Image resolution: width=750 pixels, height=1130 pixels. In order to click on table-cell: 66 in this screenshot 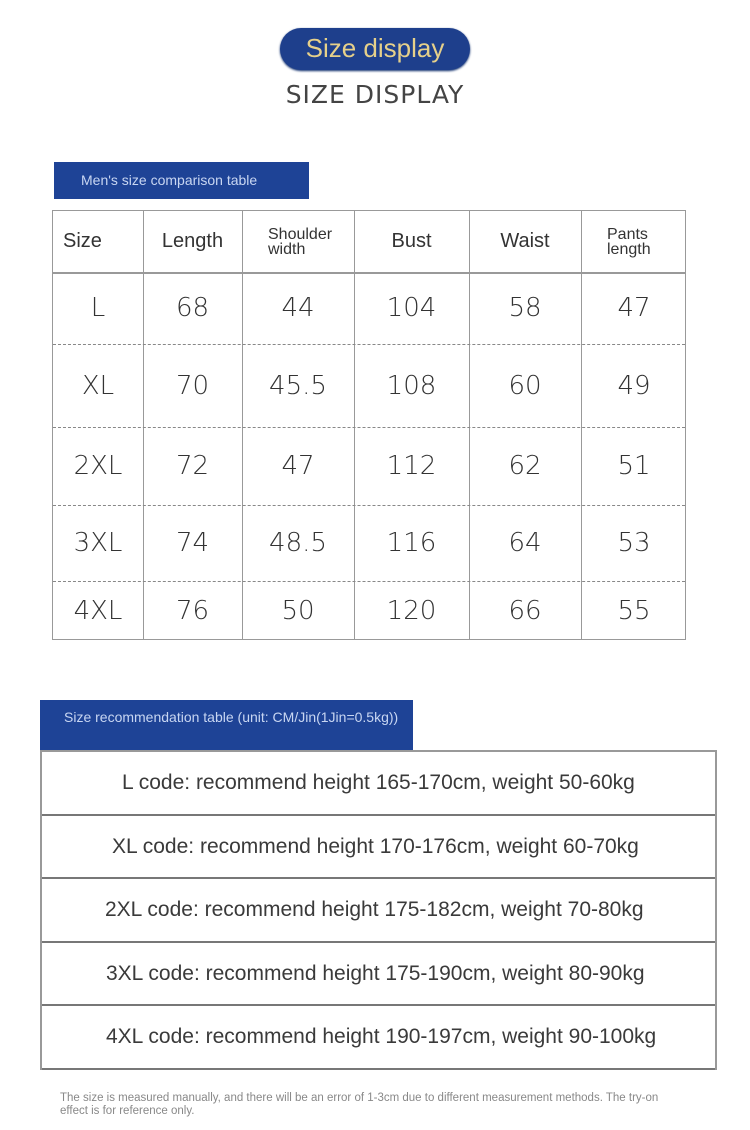, I will do `click(525, 611)`.